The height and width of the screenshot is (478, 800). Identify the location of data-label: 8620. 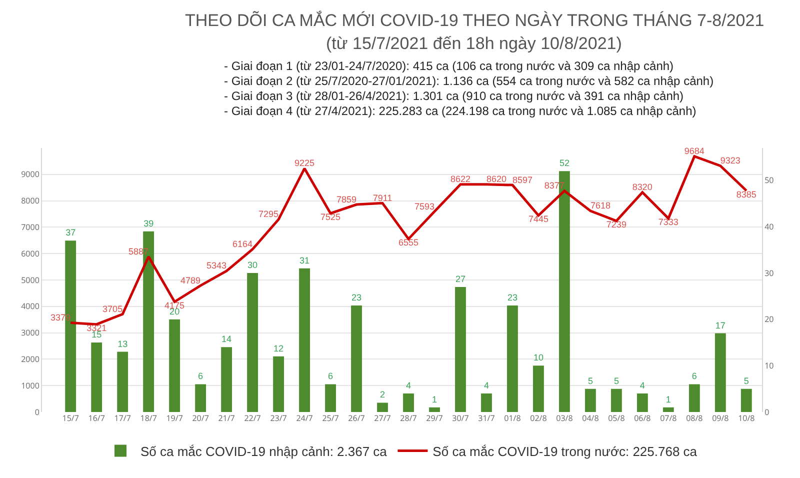
(496, 179).